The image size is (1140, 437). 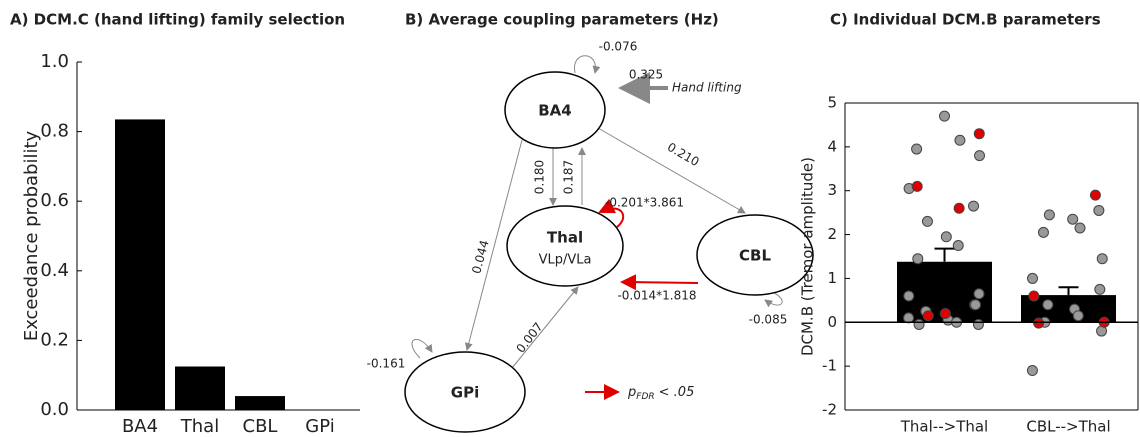 What do you see at coordinates (54, 270) in the screenshot?
I see `y-tick-label: 0.4` at bounding box center [54, 270].